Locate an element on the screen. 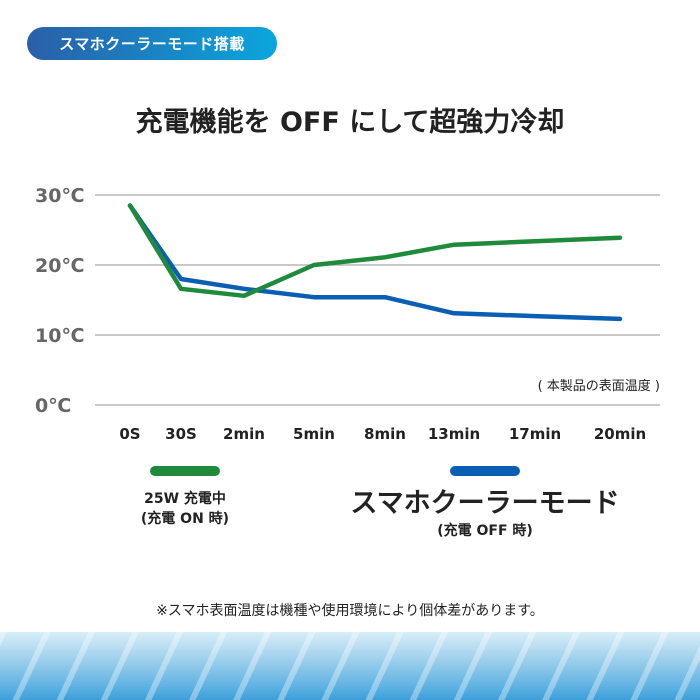 The height and width of the screenshot is (700, 700). ice-background-image is located at coordinates (350, 666).